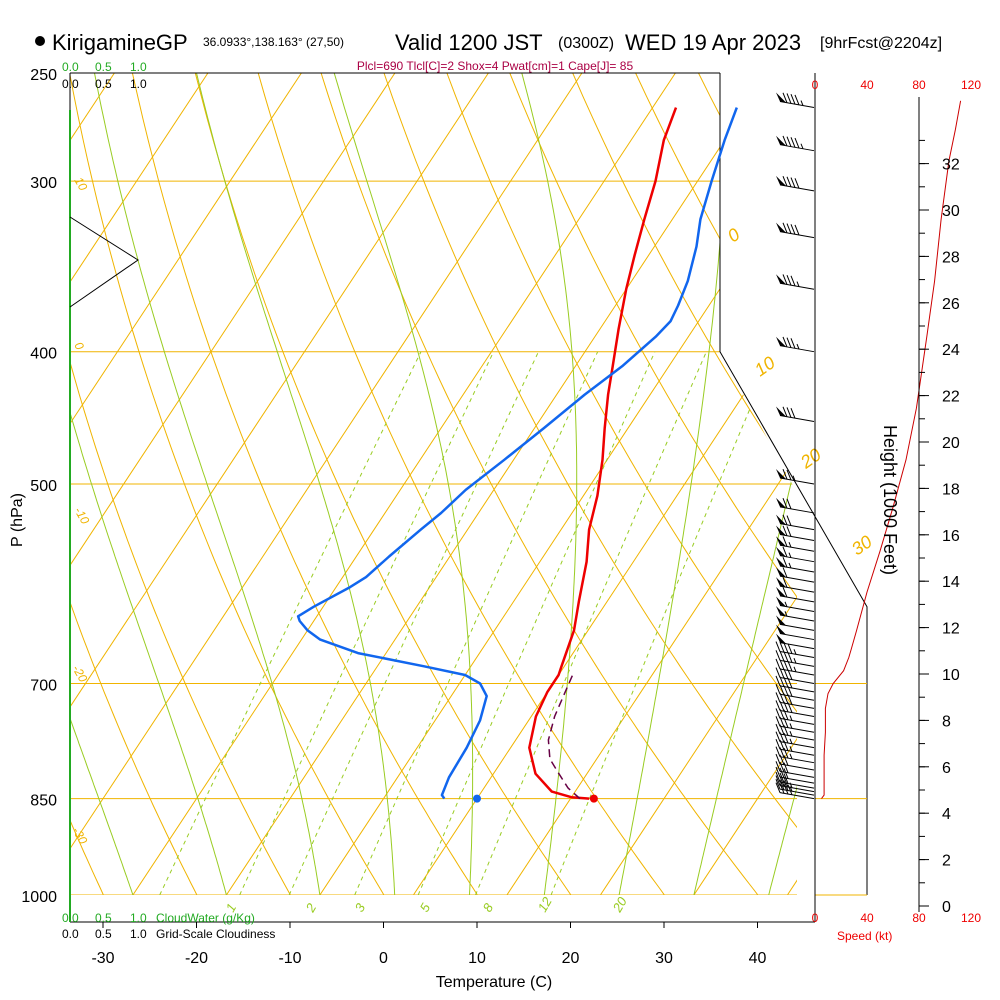 The width and height of the screenshot is (1000, 1000). I want to click on cw-tick-bot-2: 1.0, so click(138, 918).